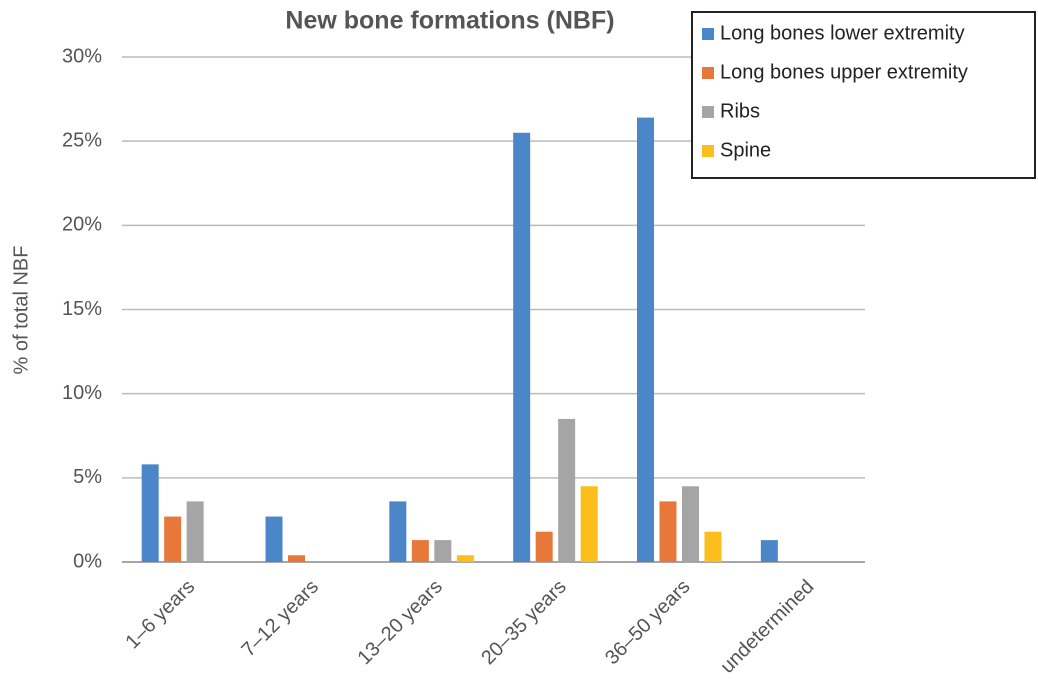 This screenshot has height=696, width=1038. What do you see at coordinates (82, 309) in the screenshot?
I see `y-tick-label: 15%` at bounding box center [82, 309].